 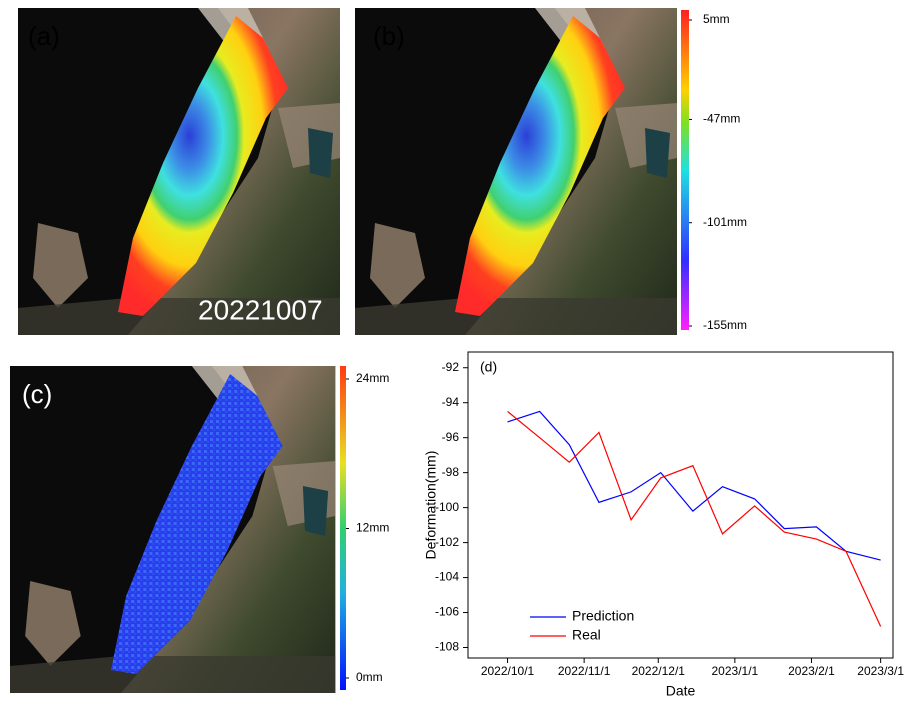 What do you see at coordinates (603, 616) in the screenshot?
I see `legend-label: Prediction` at bounding box center [603, 616].